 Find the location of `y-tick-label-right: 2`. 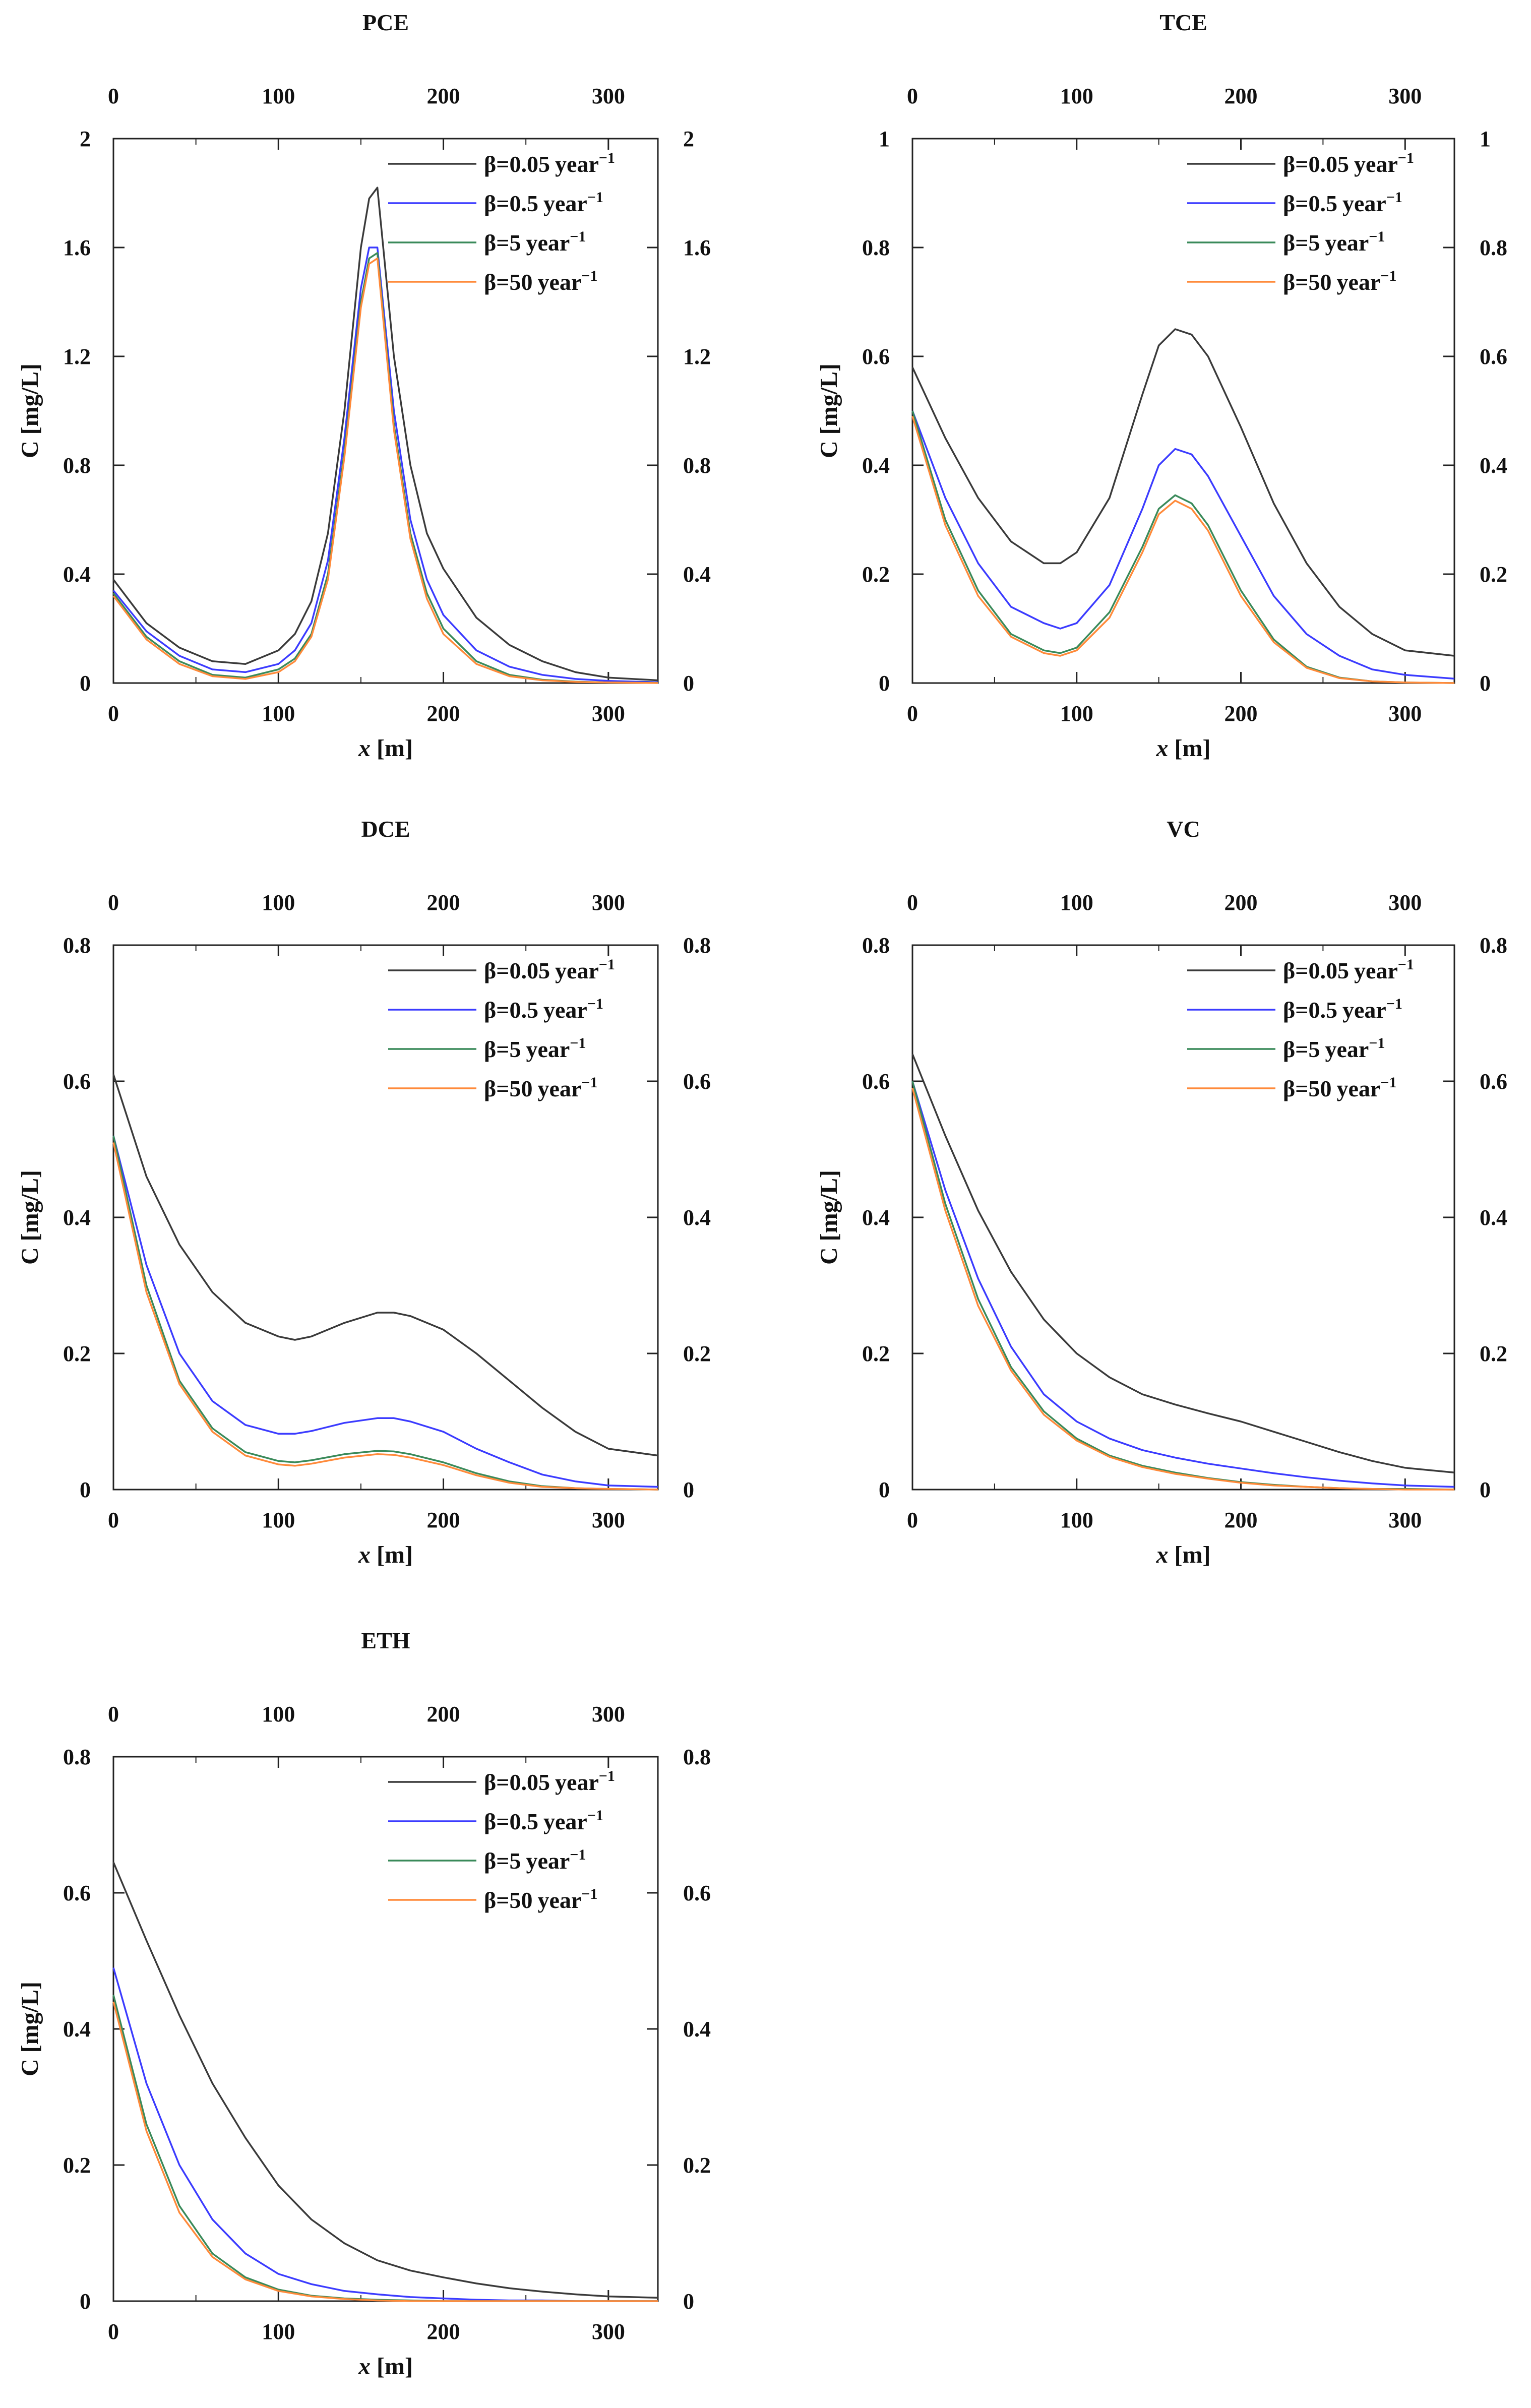

y-tick-label-right: 2 is located at coordinates (689, 139).